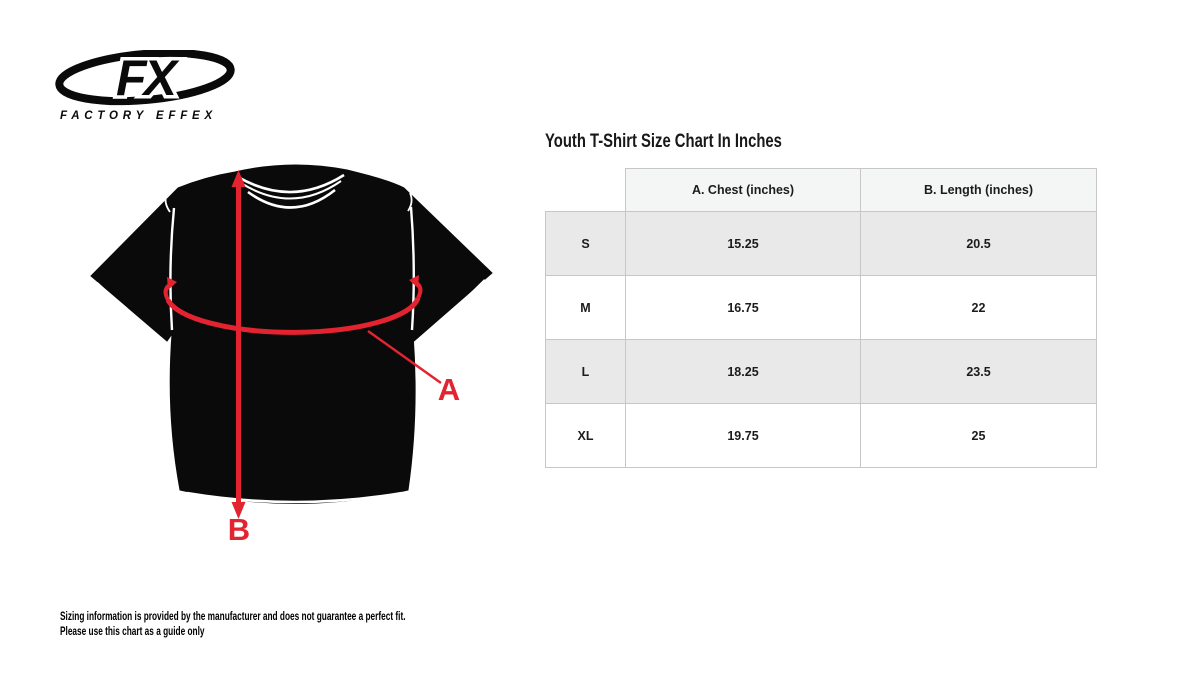 The width and height of the screenshot is (1200, 700). What do you see at coordinates (743, 371) in the screenshot?
I see `chest-cell: 18.25` at bounding box center [743, 371].